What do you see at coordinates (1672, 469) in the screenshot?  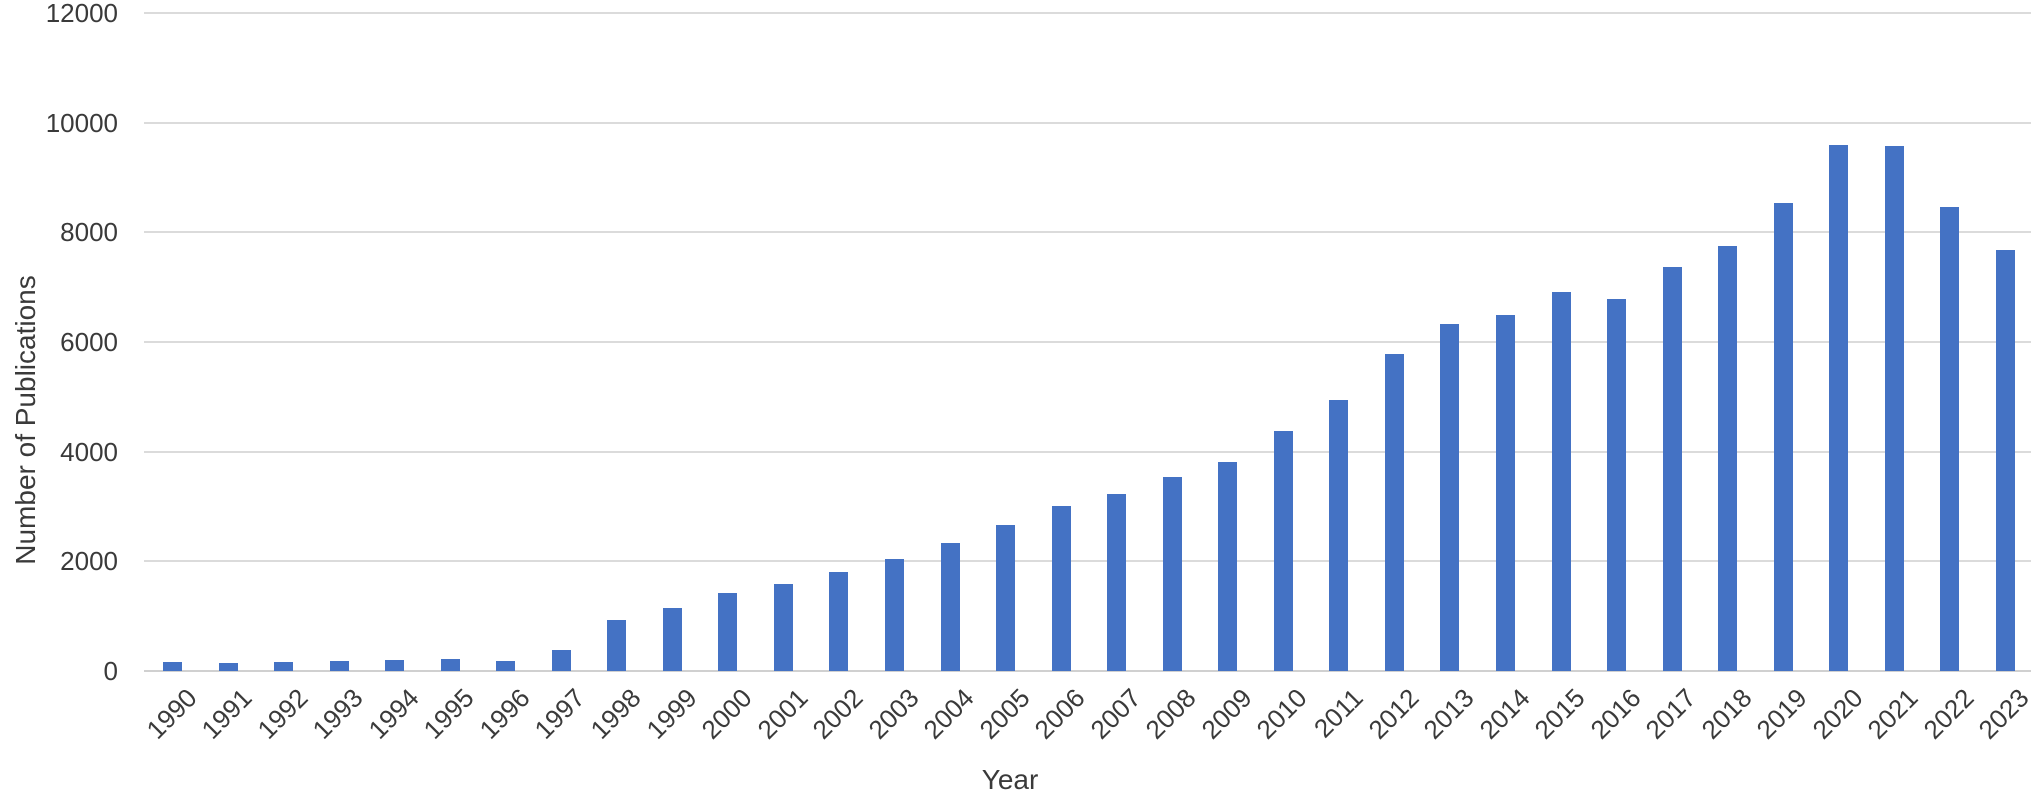 I see `bar-2017` at bounding box center [1672, 469].